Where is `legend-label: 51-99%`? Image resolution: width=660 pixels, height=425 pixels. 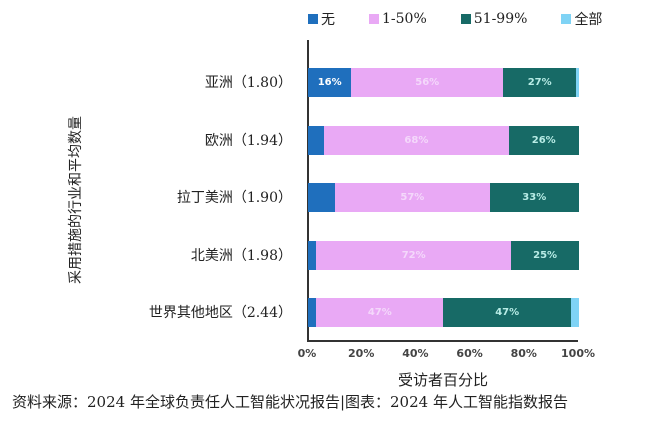
legend-label: 51-99% is located at coordinates (500, 19).